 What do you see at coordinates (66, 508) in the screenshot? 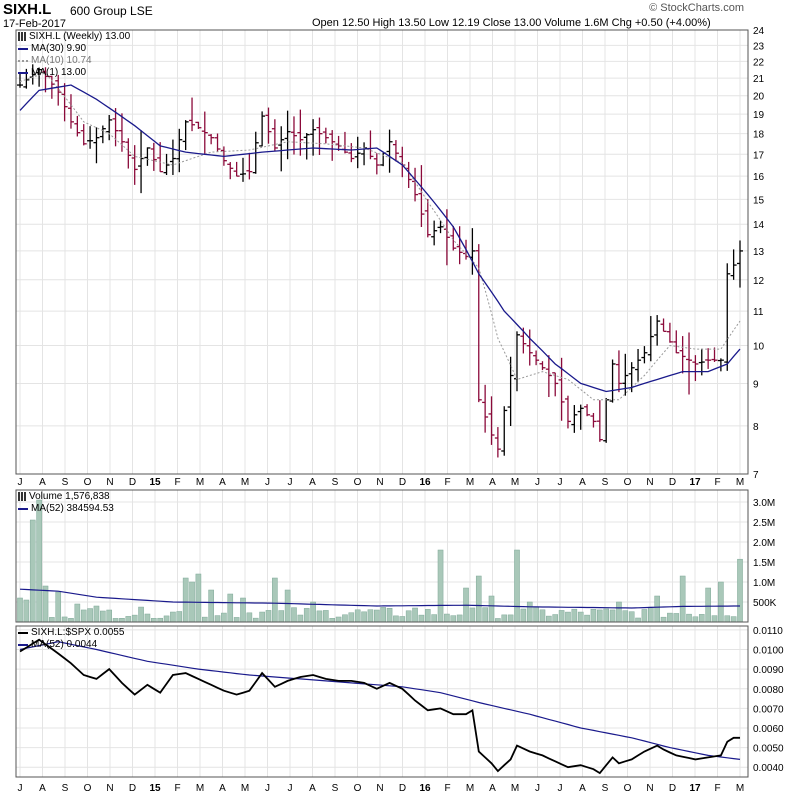
I see `volume-ma-legend: MA(52) 384594.53` at bounding box center [66, 508].